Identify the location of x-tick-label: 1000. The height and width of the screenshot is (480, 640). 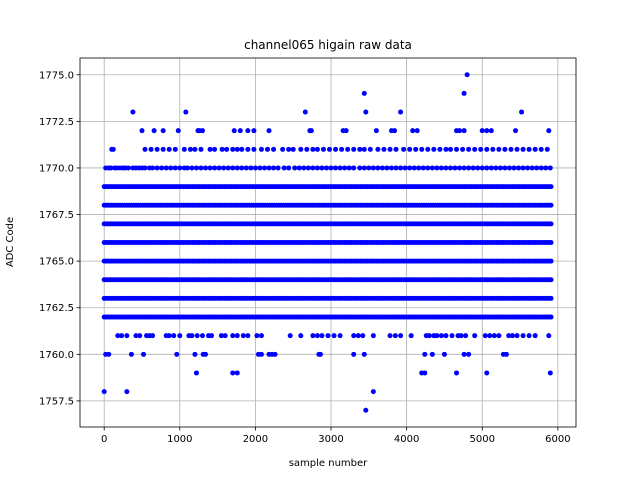
(179, 439).